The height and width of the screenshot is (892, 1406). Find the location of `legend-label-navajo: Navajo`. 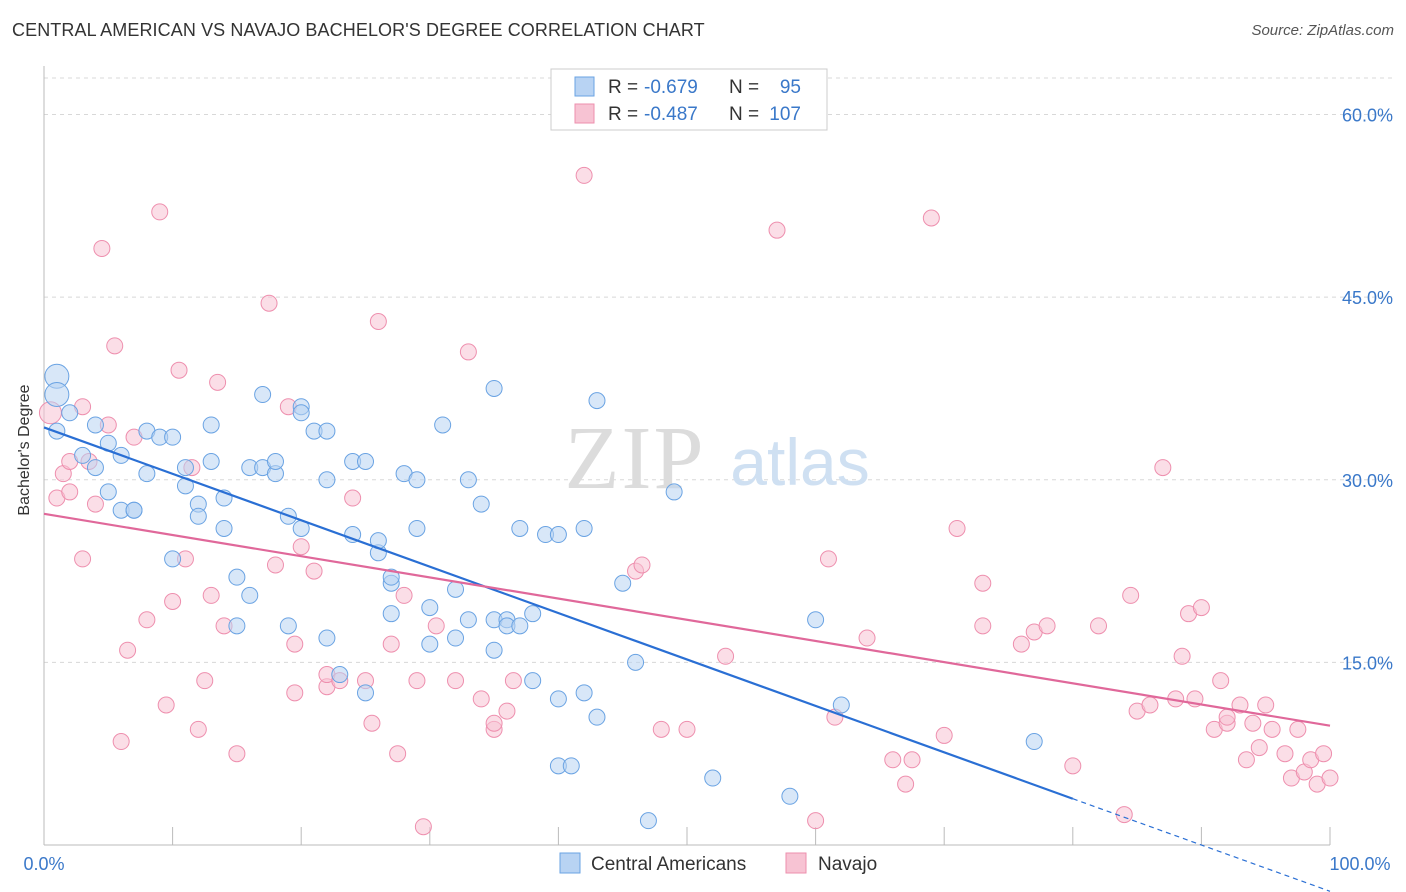

legend-label-navajo: Navajo is located at coordinates (847, 864).